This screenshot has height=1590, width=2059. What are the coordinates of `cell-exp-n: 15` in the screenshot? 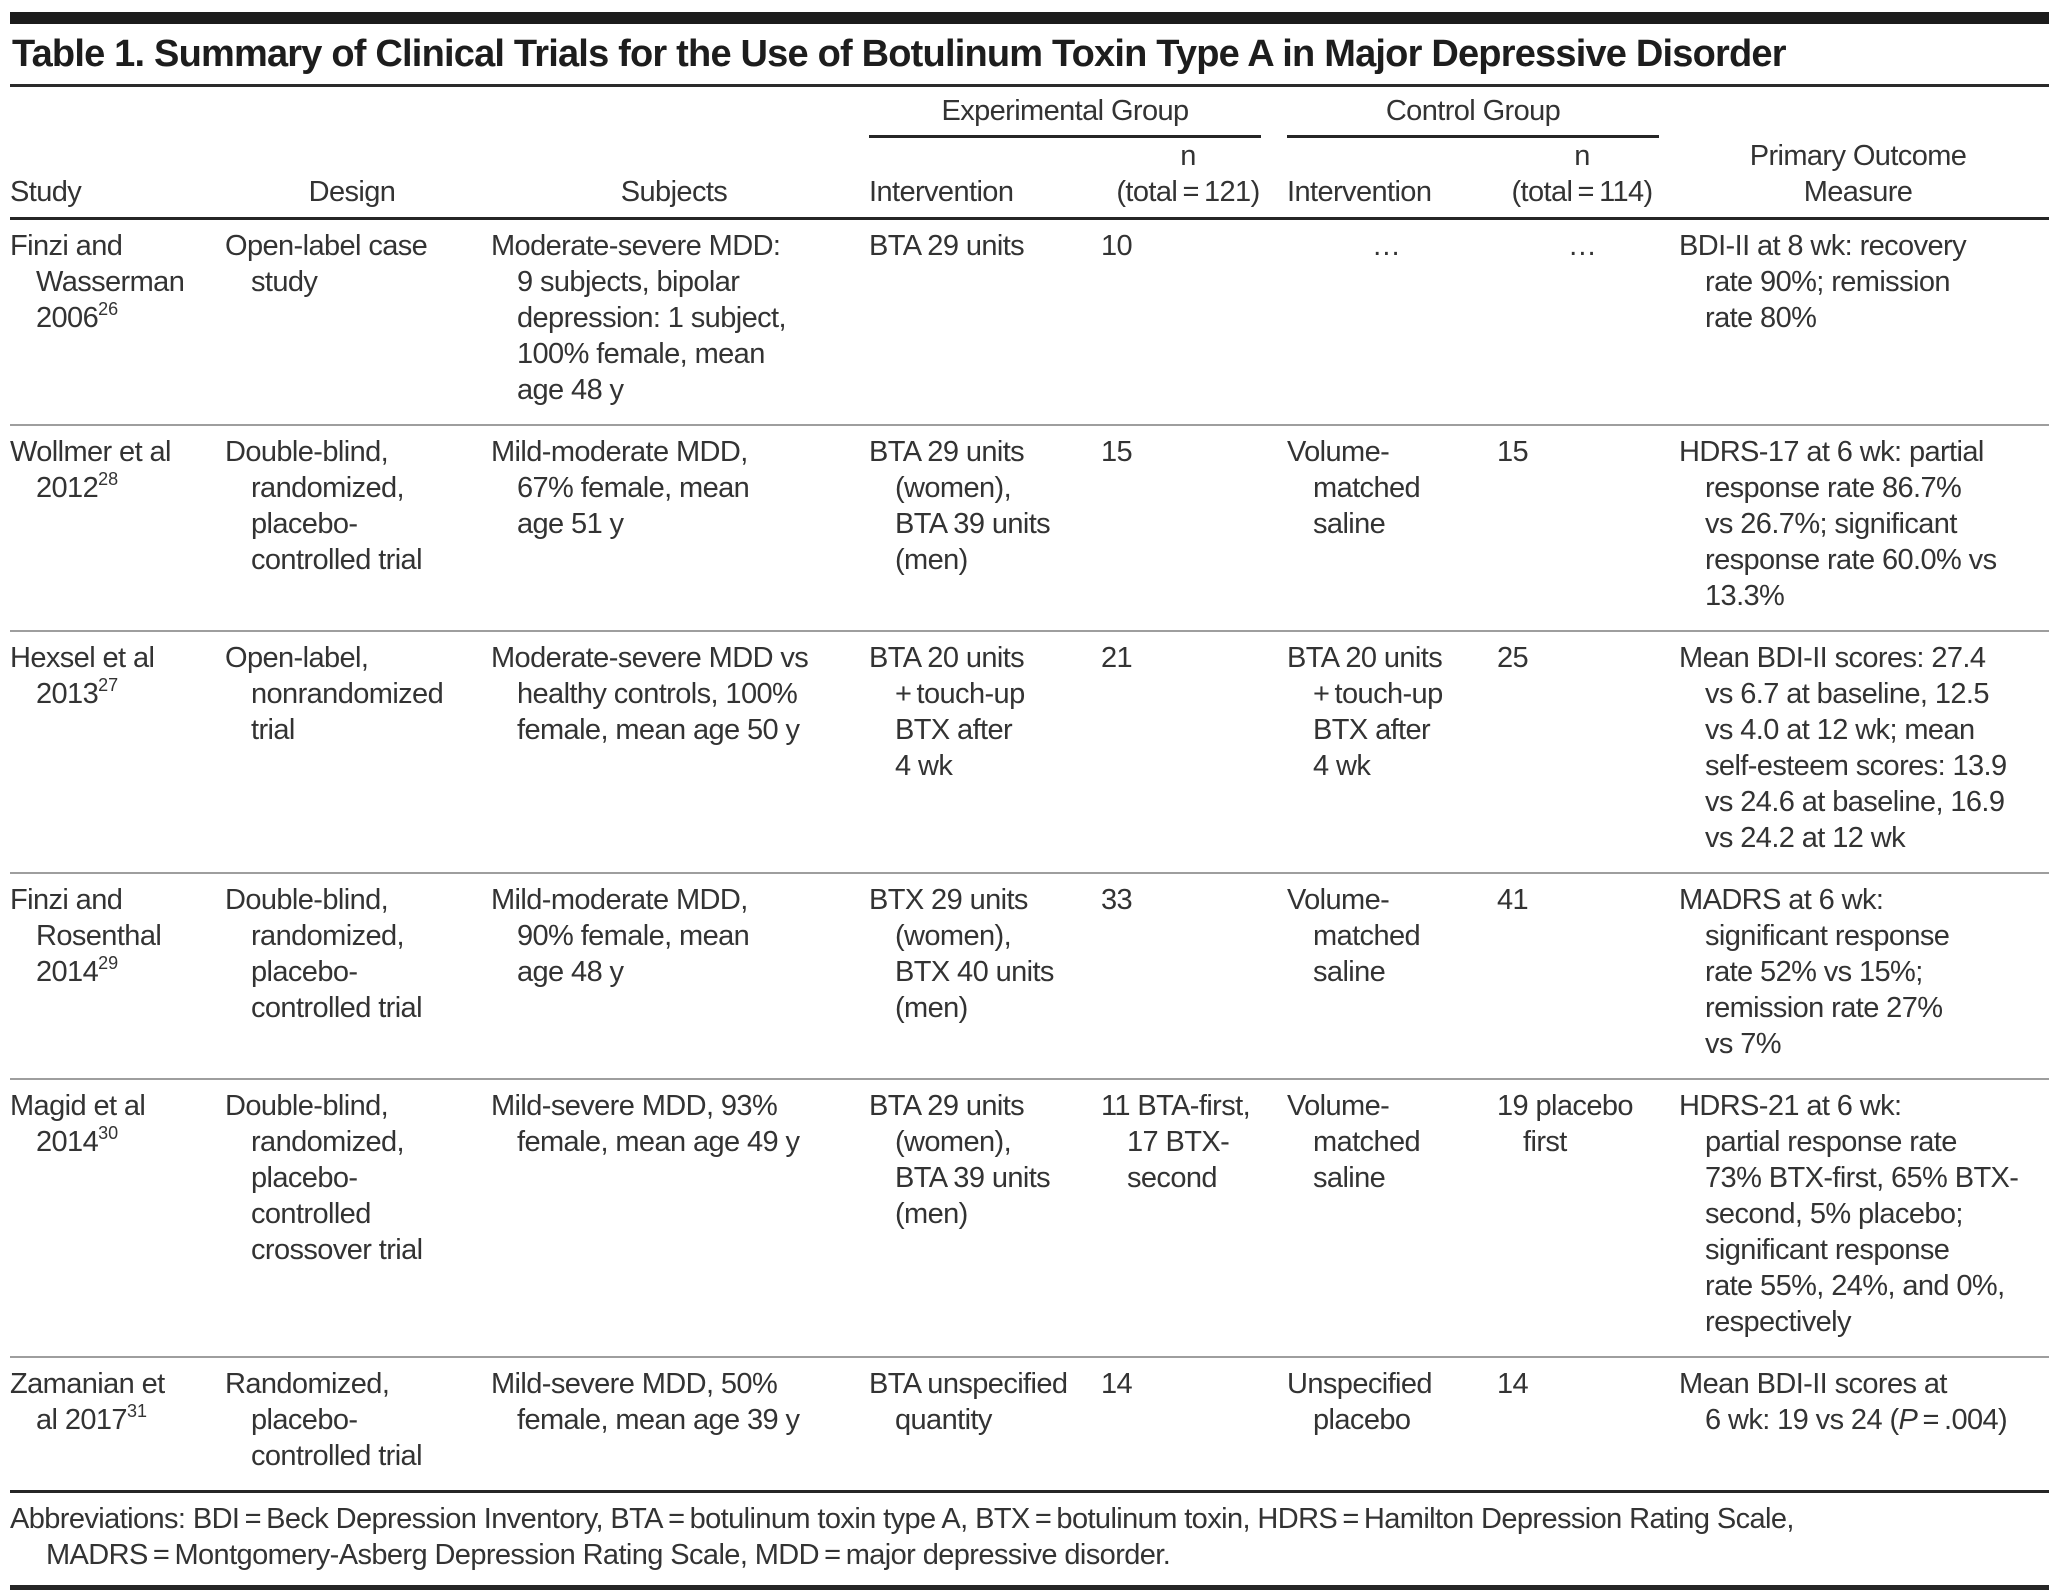 It's located at (1194, 528).